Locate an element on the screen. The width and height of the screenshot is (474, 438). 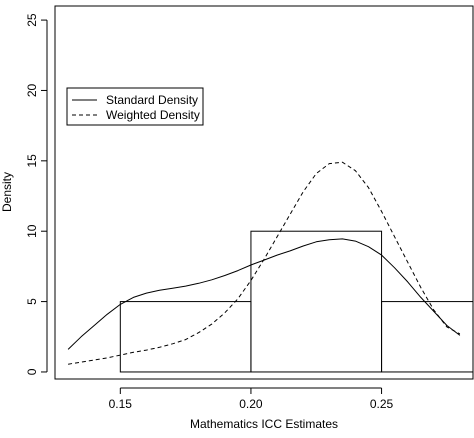
y-tick-label: 15 is located at coordinates (32, 161).